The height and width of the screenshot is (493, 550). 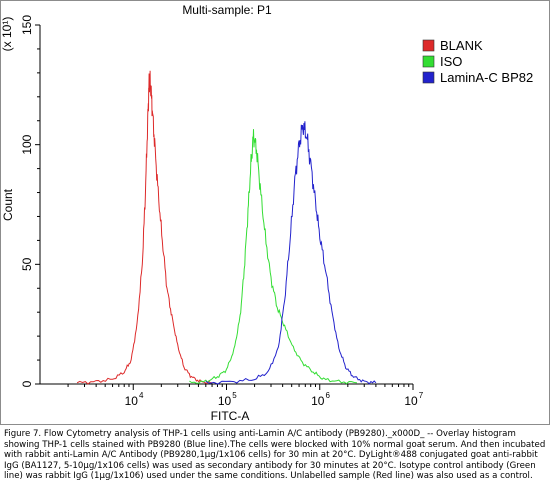 What do you see at coordinates (27, 264) in the screenshot?
I see `y-tick-label-50: 50` at bounding box center [27, 264].